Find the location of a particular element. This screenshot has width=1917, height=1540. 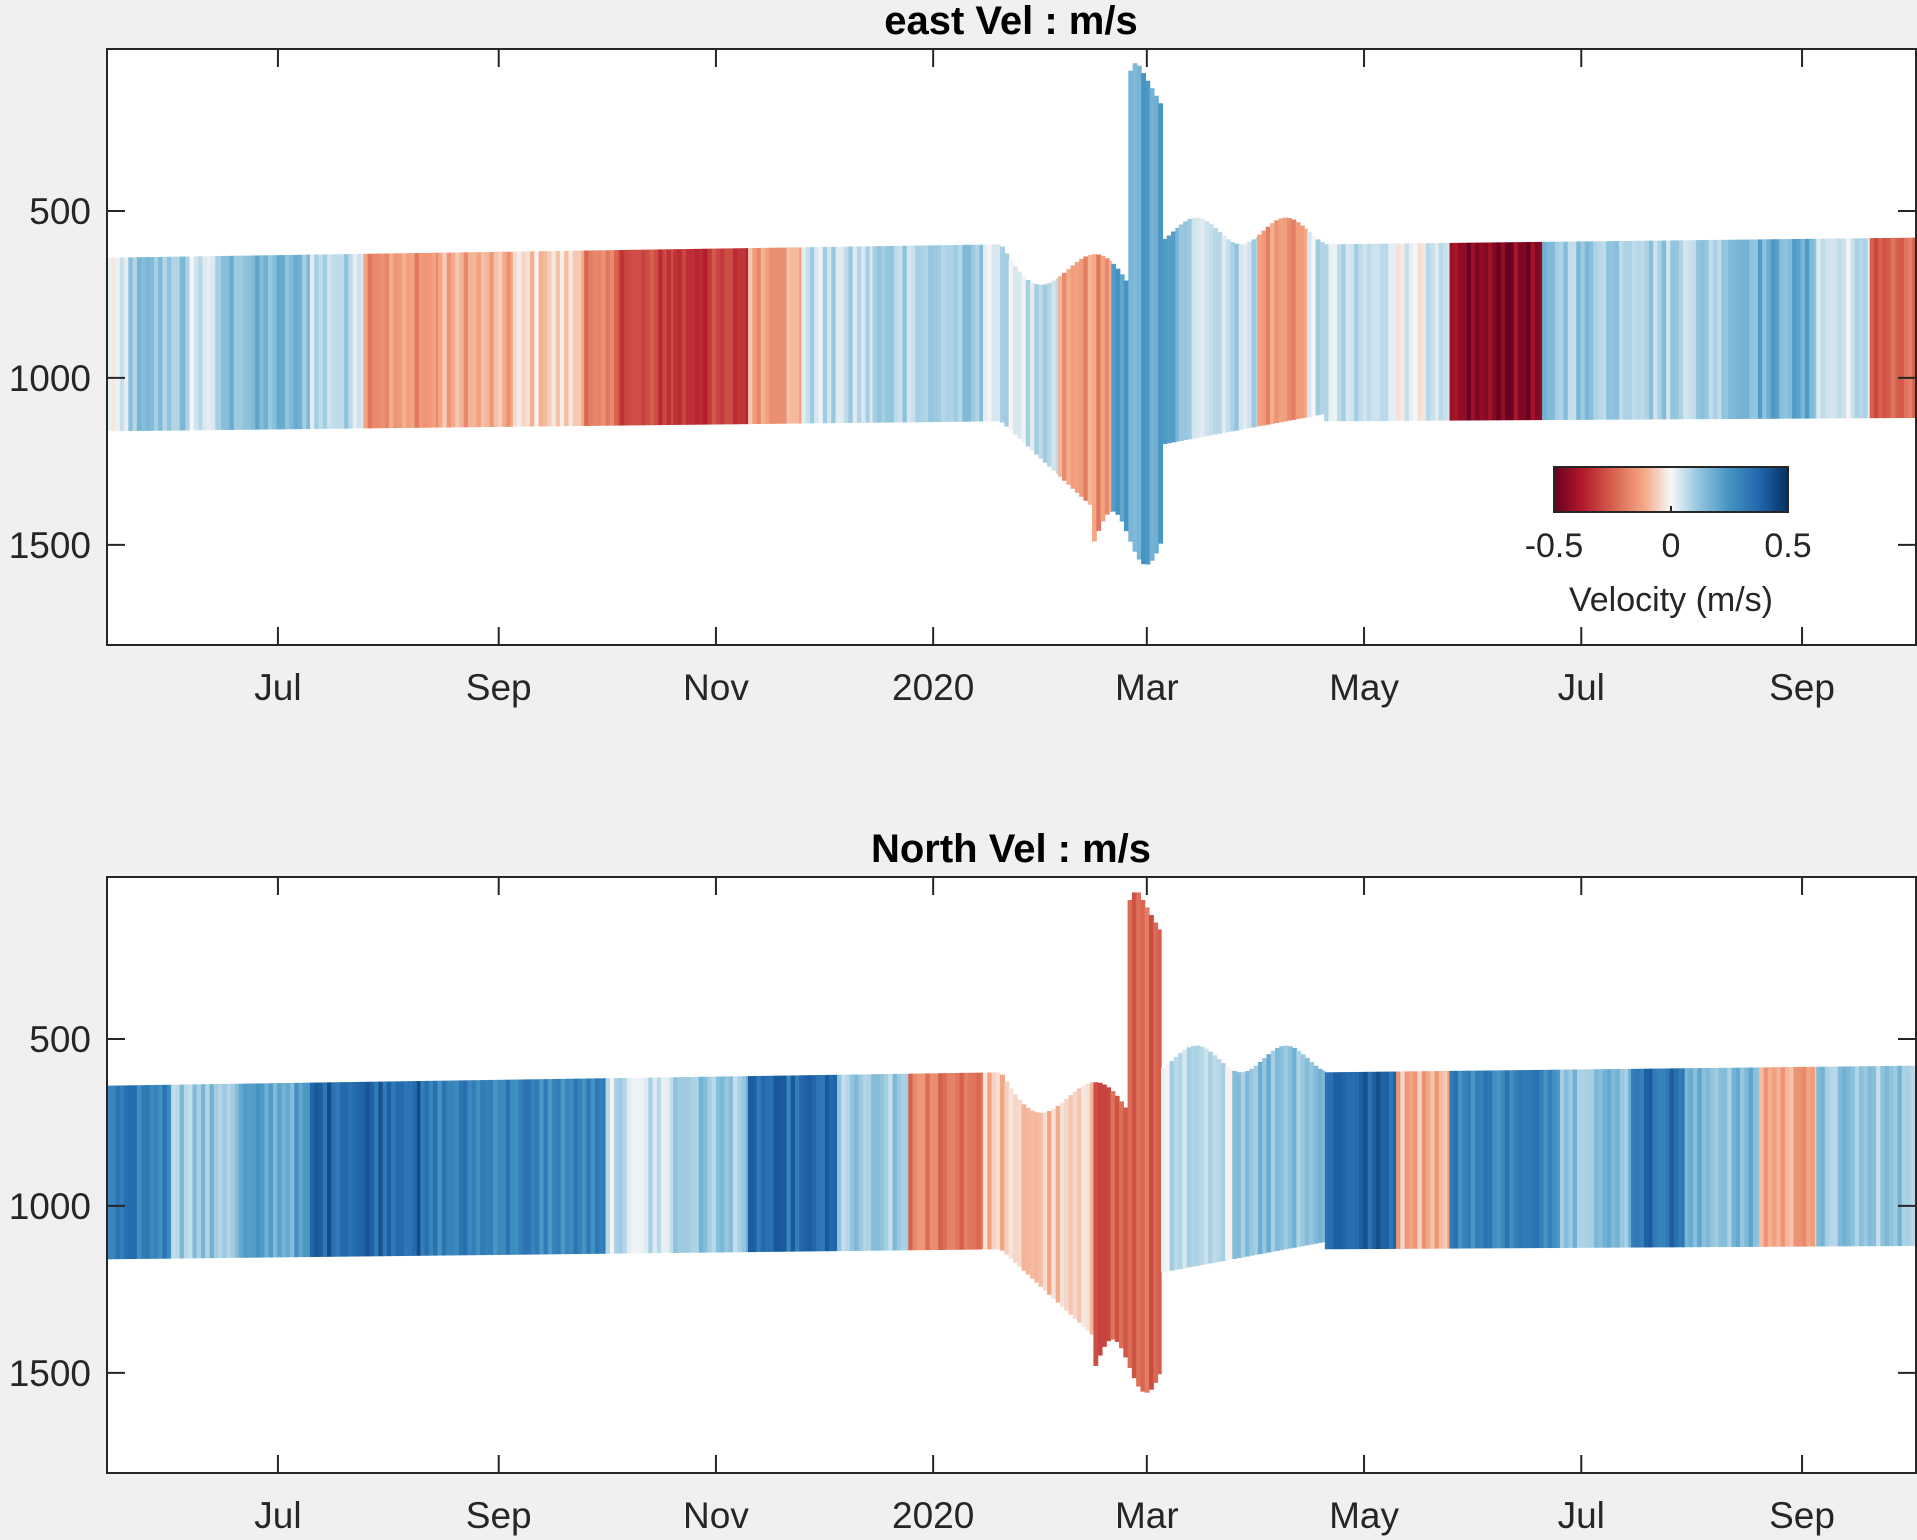

x-tick-label: Nov is located at coordinates (716, 687).